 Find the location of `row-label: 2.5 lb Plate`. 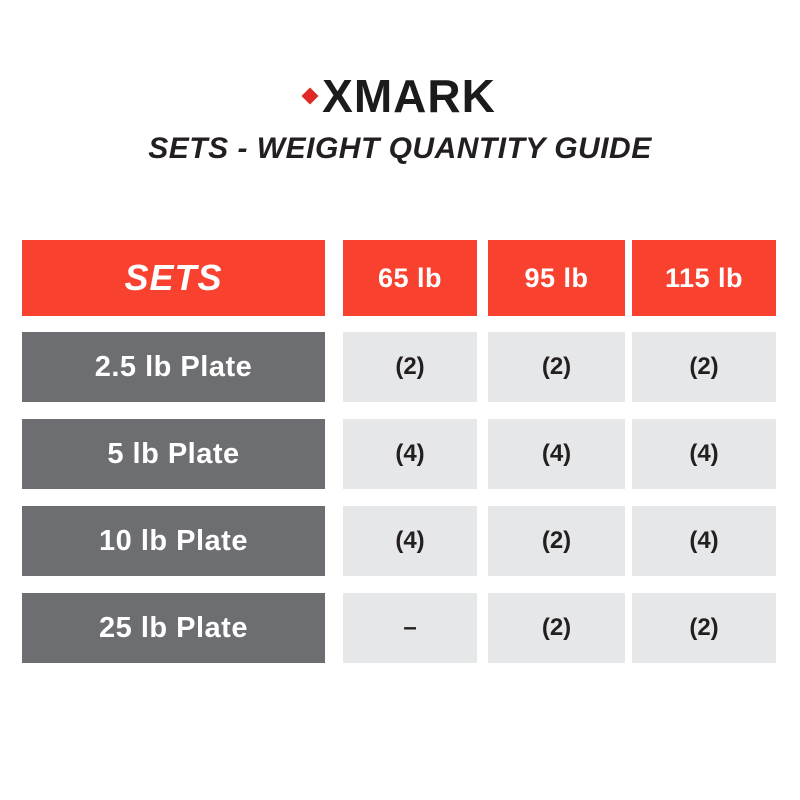

row-label: 2.5 lb Plate is located at coordinates (173, 366).